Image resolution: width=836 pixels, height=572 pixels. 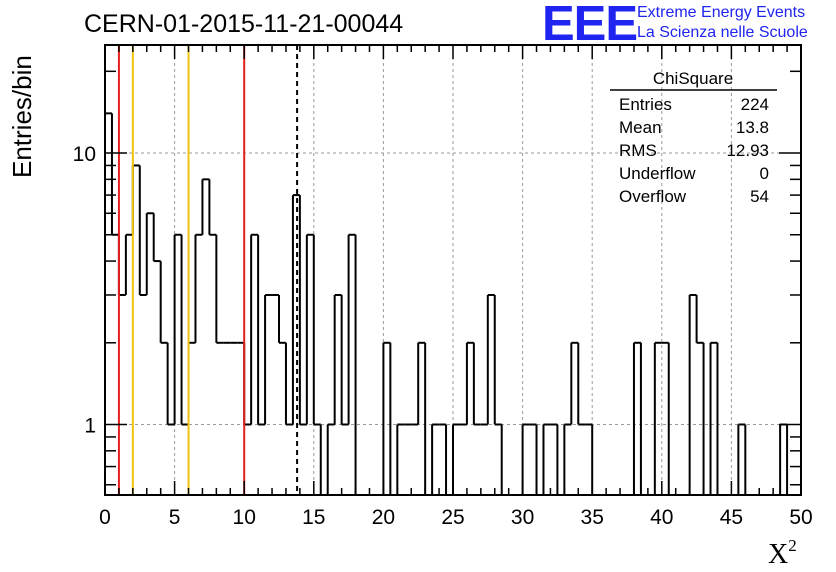 I want to click on stats-row-value: 224, so click(x=755, y=104).